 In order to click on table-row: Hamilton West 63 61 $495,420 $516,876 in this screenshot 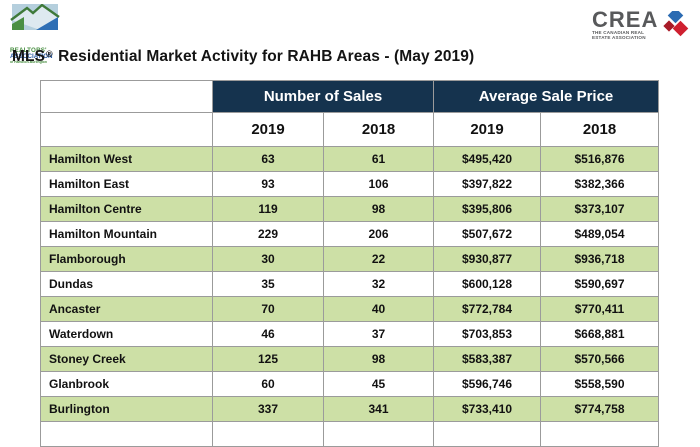, I will do `click(349, 159)`.